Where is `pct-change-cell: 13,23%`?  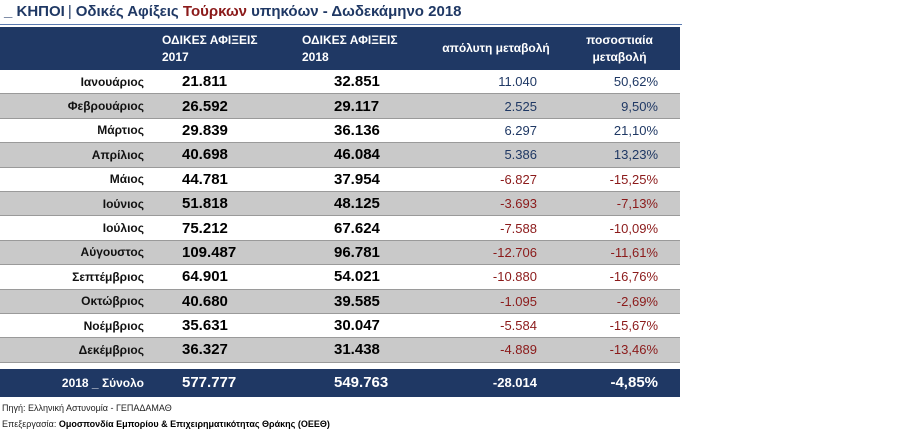
pct-change-cell: 13,23% is located at coordinates (619, 155).